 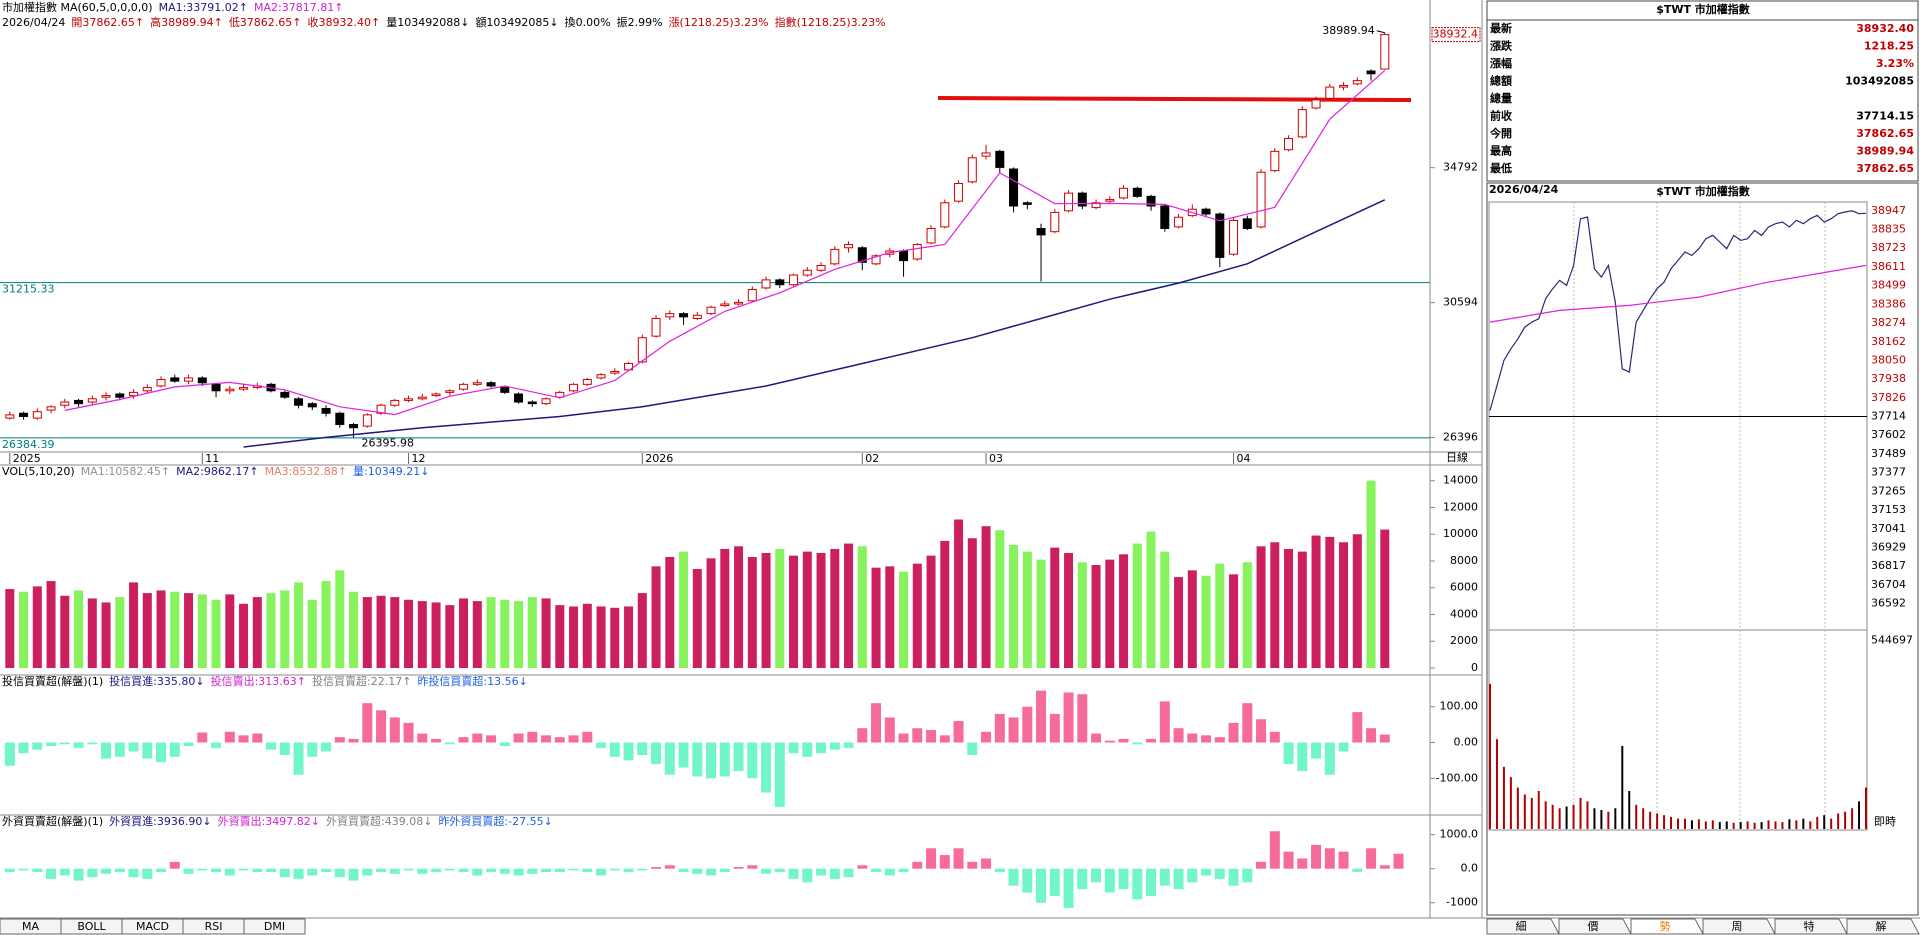 What do you see at coordinates (1456, 35) in the screenshot?
I see `last-price-box` at bounding box center [1456, 35].